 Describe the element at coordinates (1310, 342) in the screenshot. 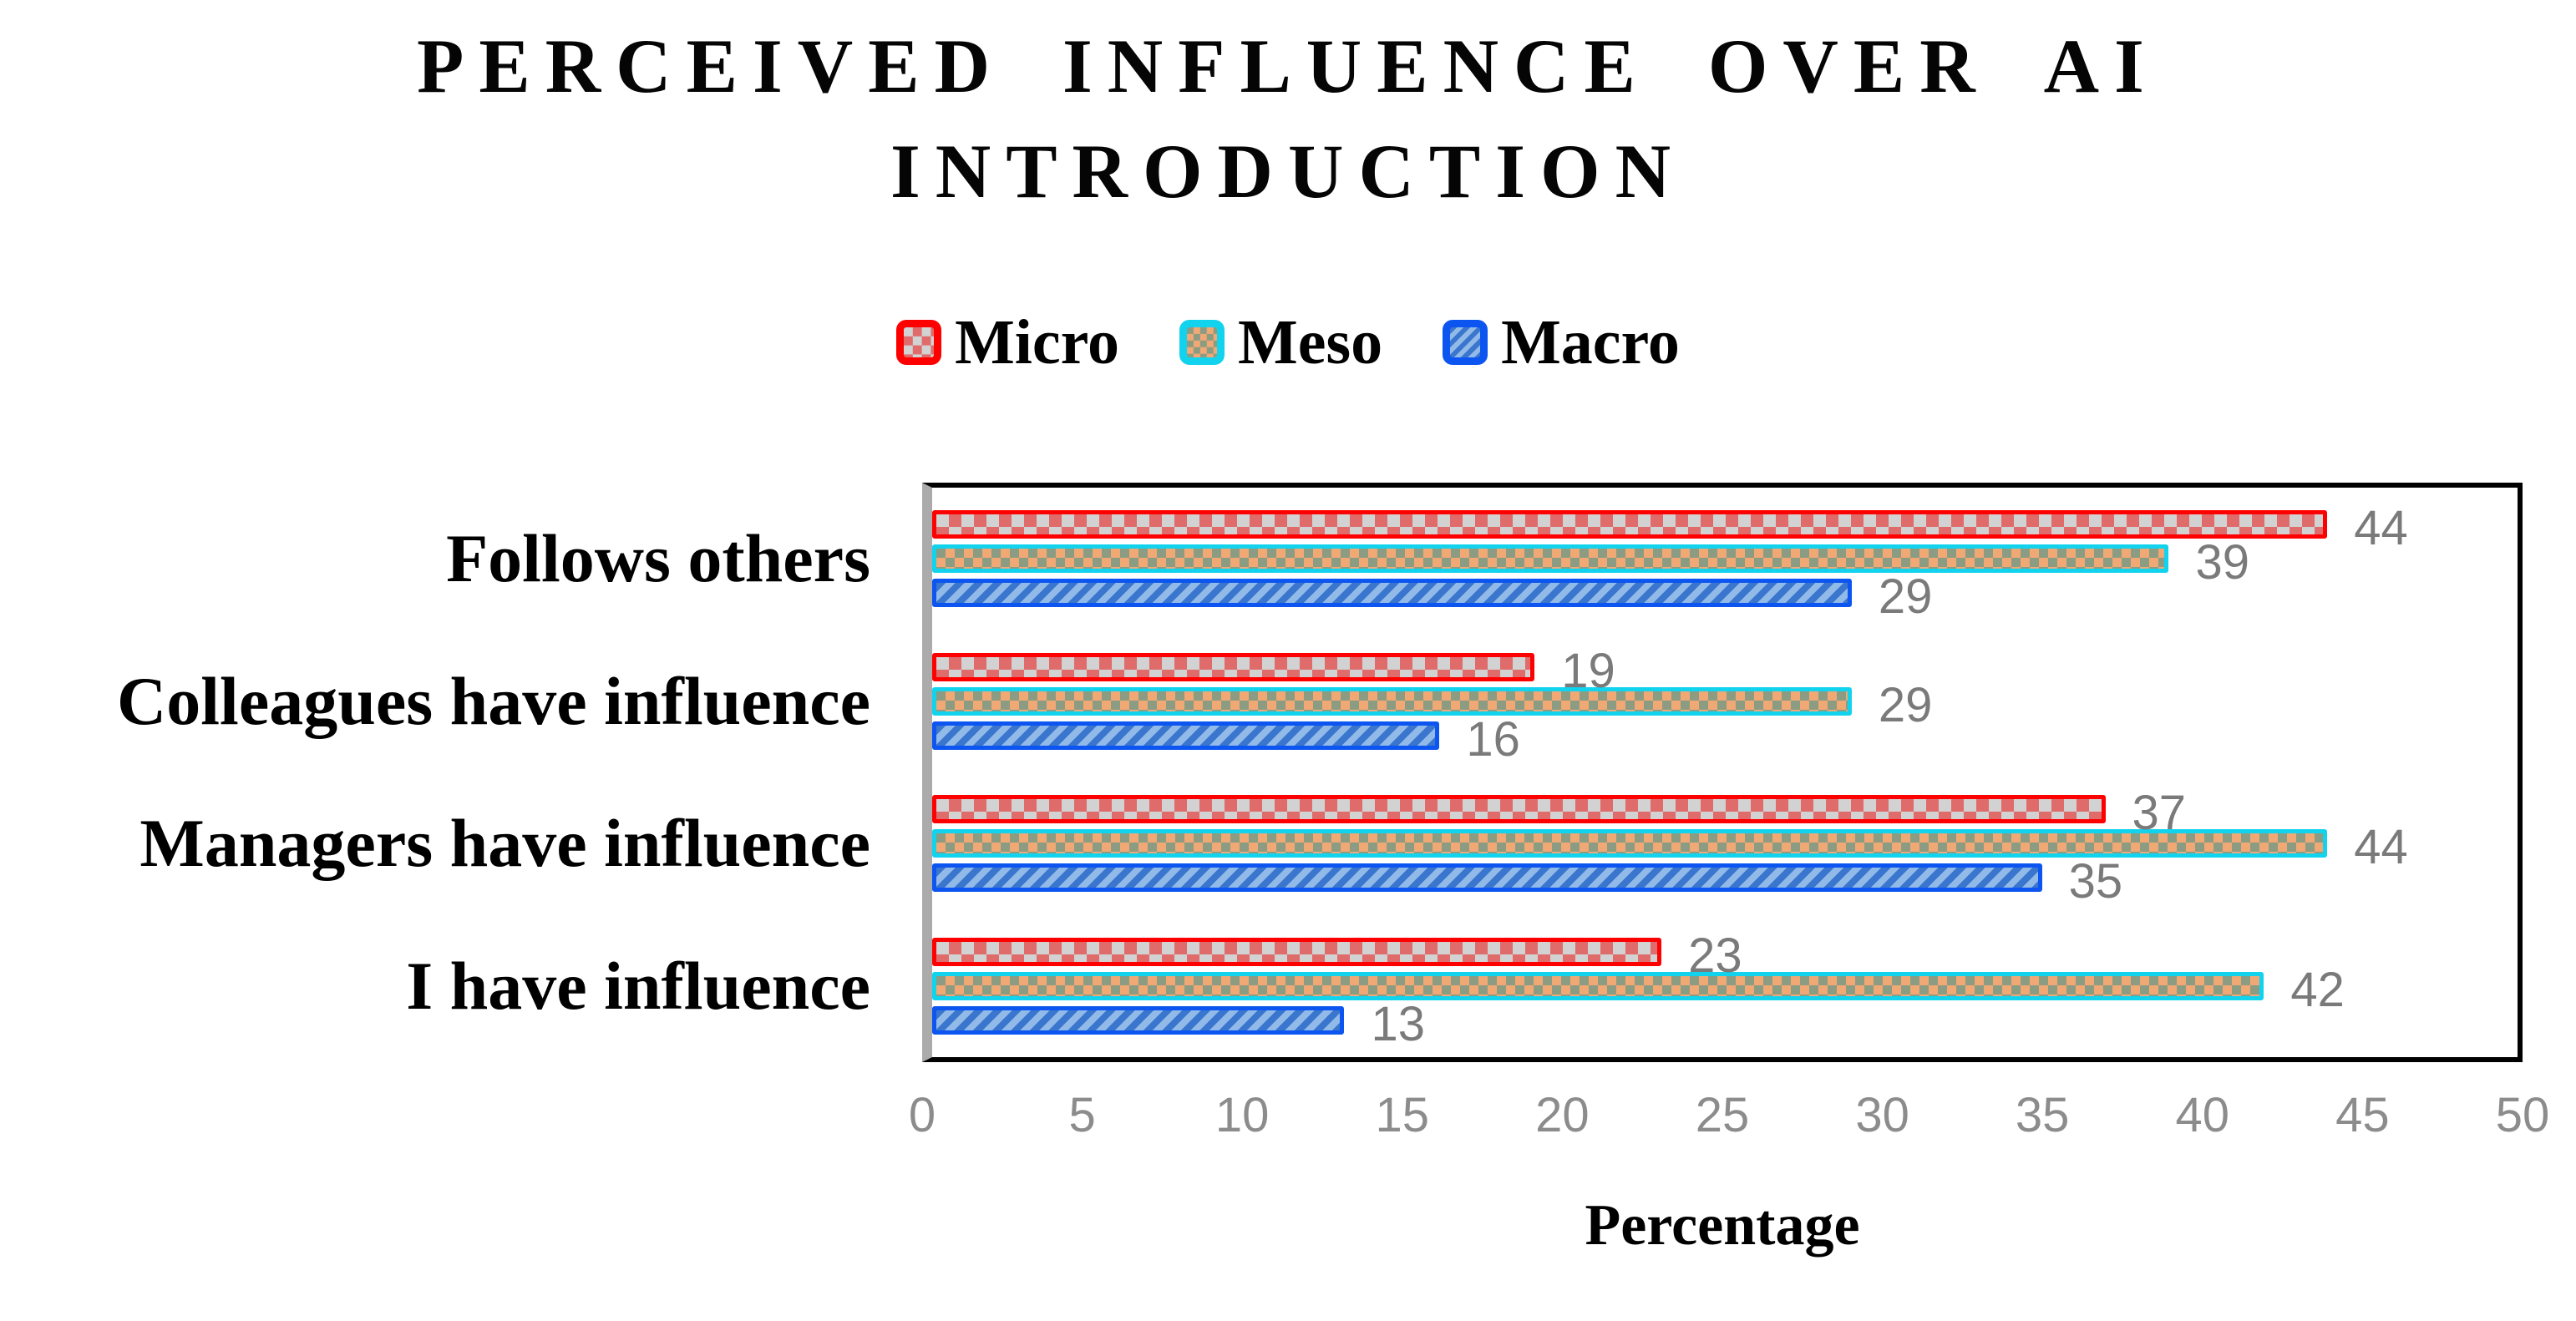

I see `legend-label-meso: Meso` at that location.